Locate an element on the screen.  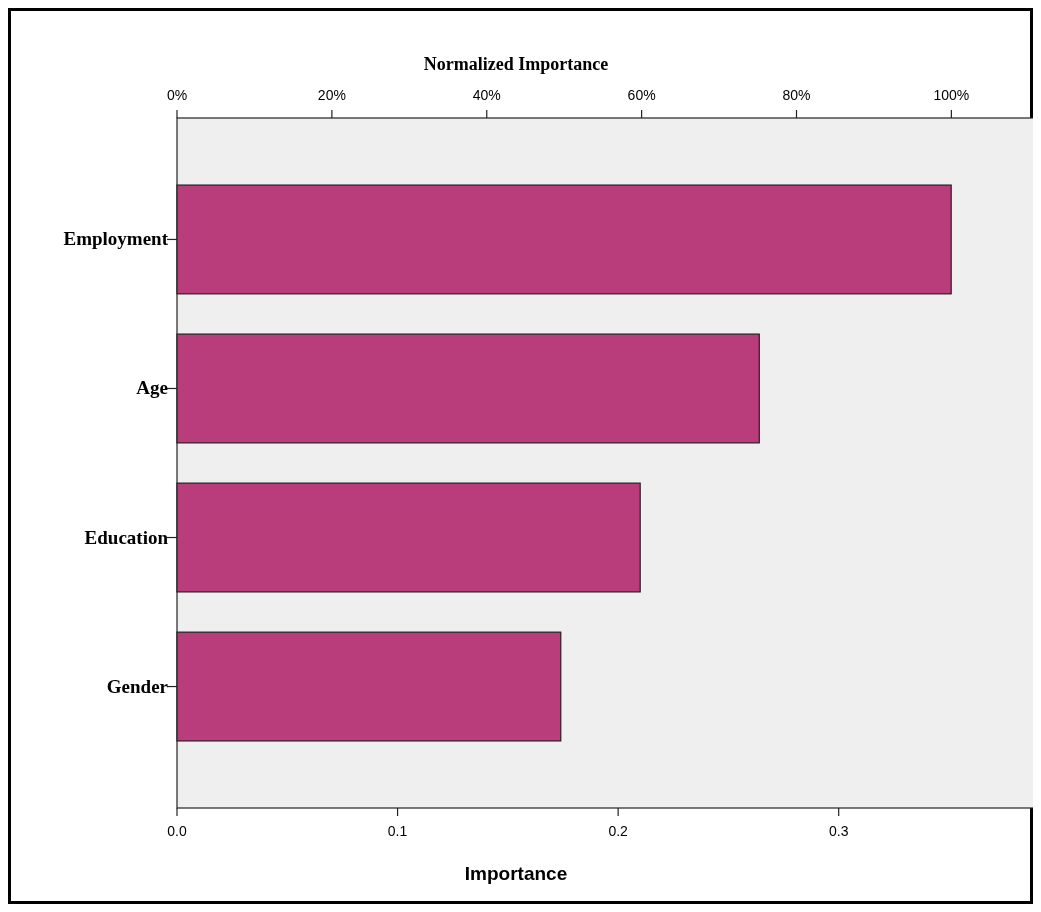
x-tick-label: 0.0 is located at coordinates (177, 831).